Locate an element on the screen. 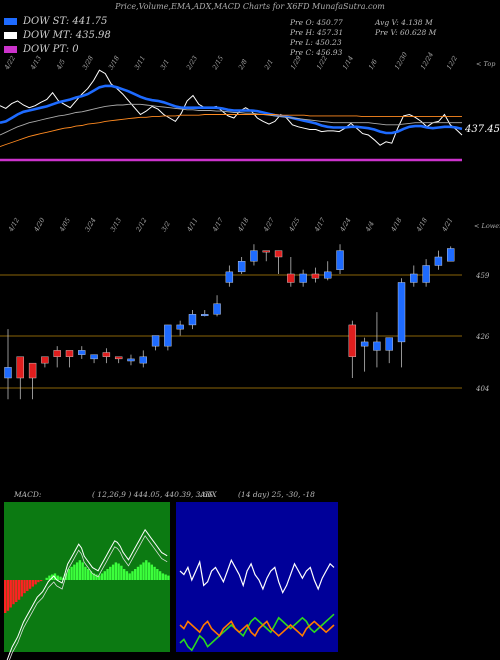 Image resolution: width=500 pixels, height=660 pixels. legend-dow-pt: DOW PT: 0 is located at coordinates (41, 49).